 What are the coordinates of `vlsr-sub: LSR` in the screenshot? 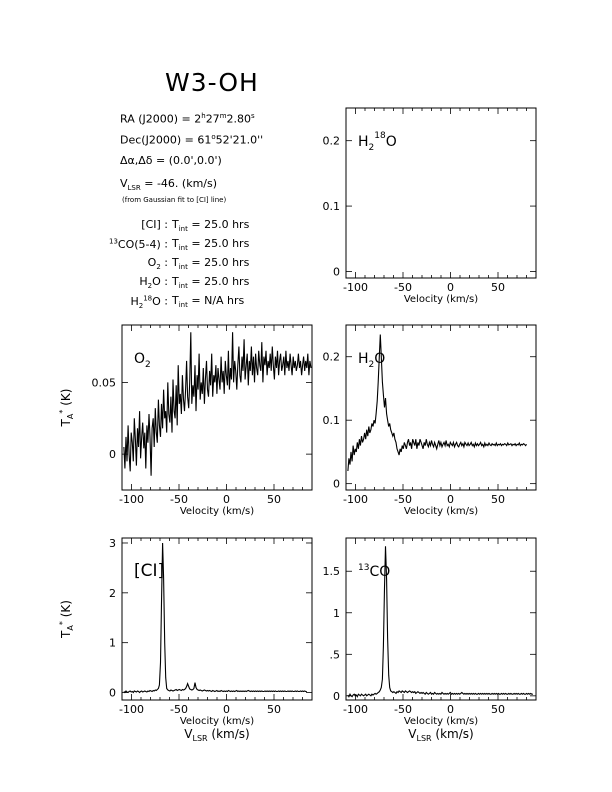 It's located at (134, 188).